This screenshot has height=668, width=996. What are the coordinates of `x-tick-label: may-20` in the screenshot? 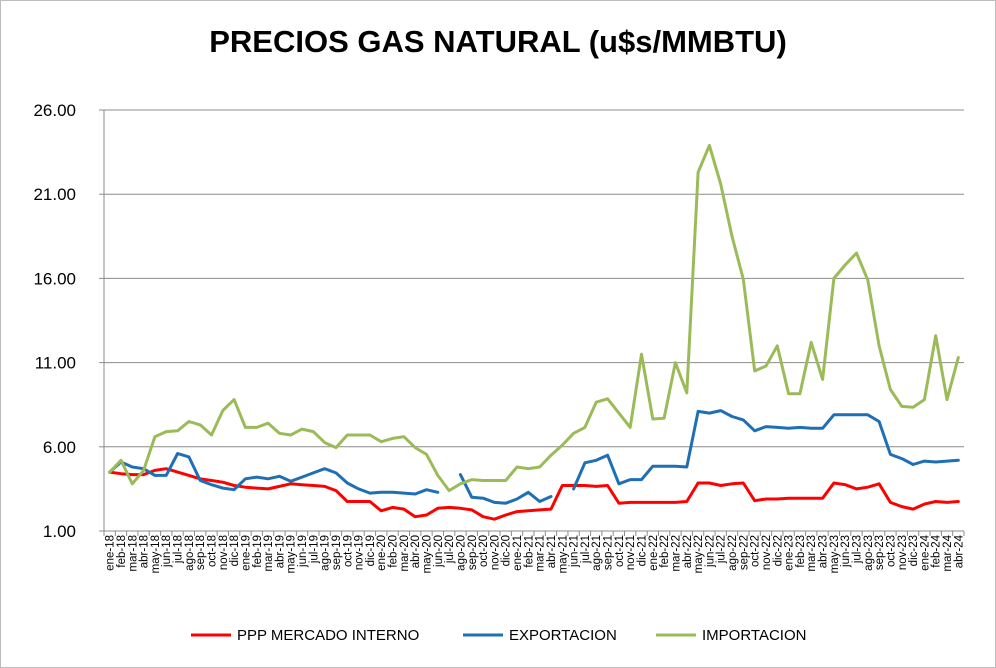 It's located at (428, 554).